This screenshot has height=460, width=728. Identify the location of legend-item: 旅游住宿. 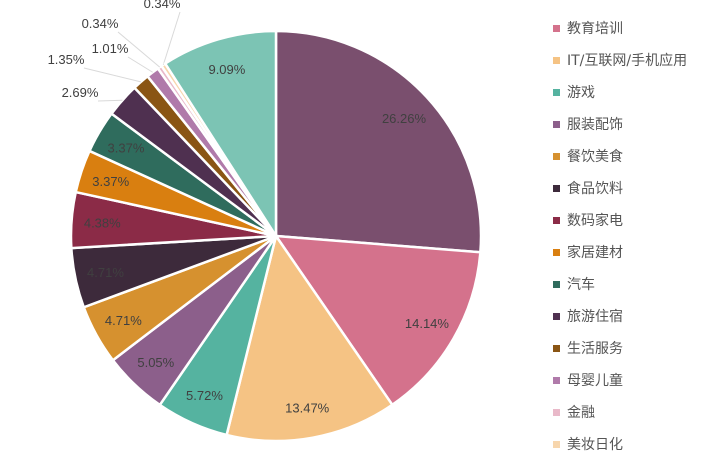
(620, 316).